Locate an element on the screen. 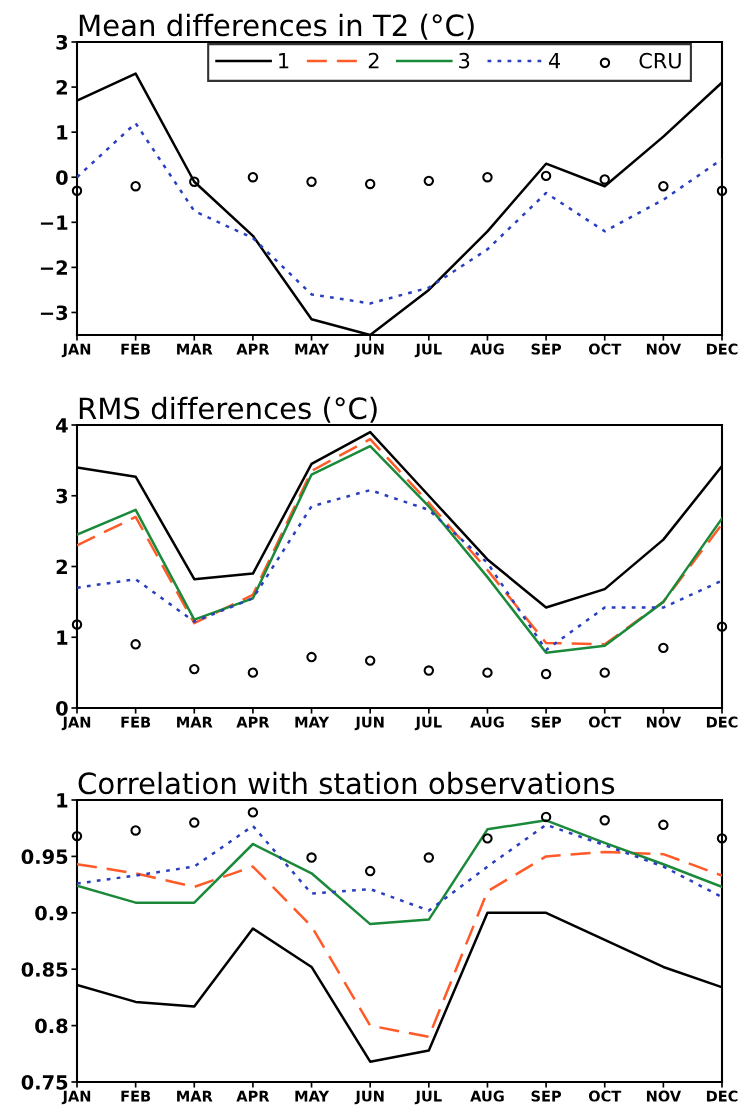 This screenshot has width=746, height=1117. y-tick-label: 0.75 is located at coordinates (44, 1082).